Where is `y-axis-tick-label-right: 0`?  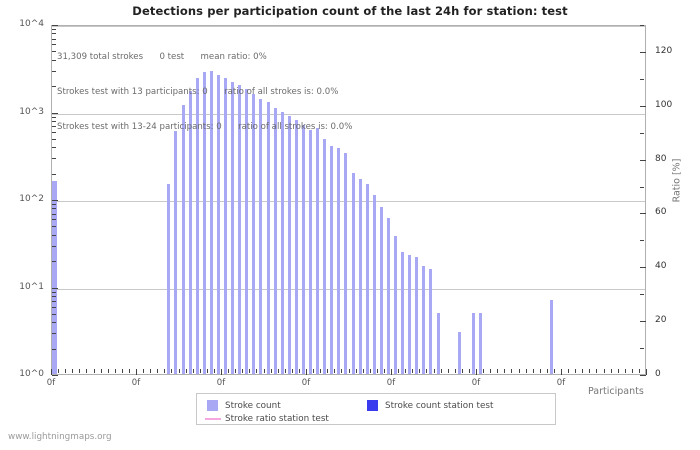
y-axis-tick-label-right: 0 is located at coordinates (658, 374).